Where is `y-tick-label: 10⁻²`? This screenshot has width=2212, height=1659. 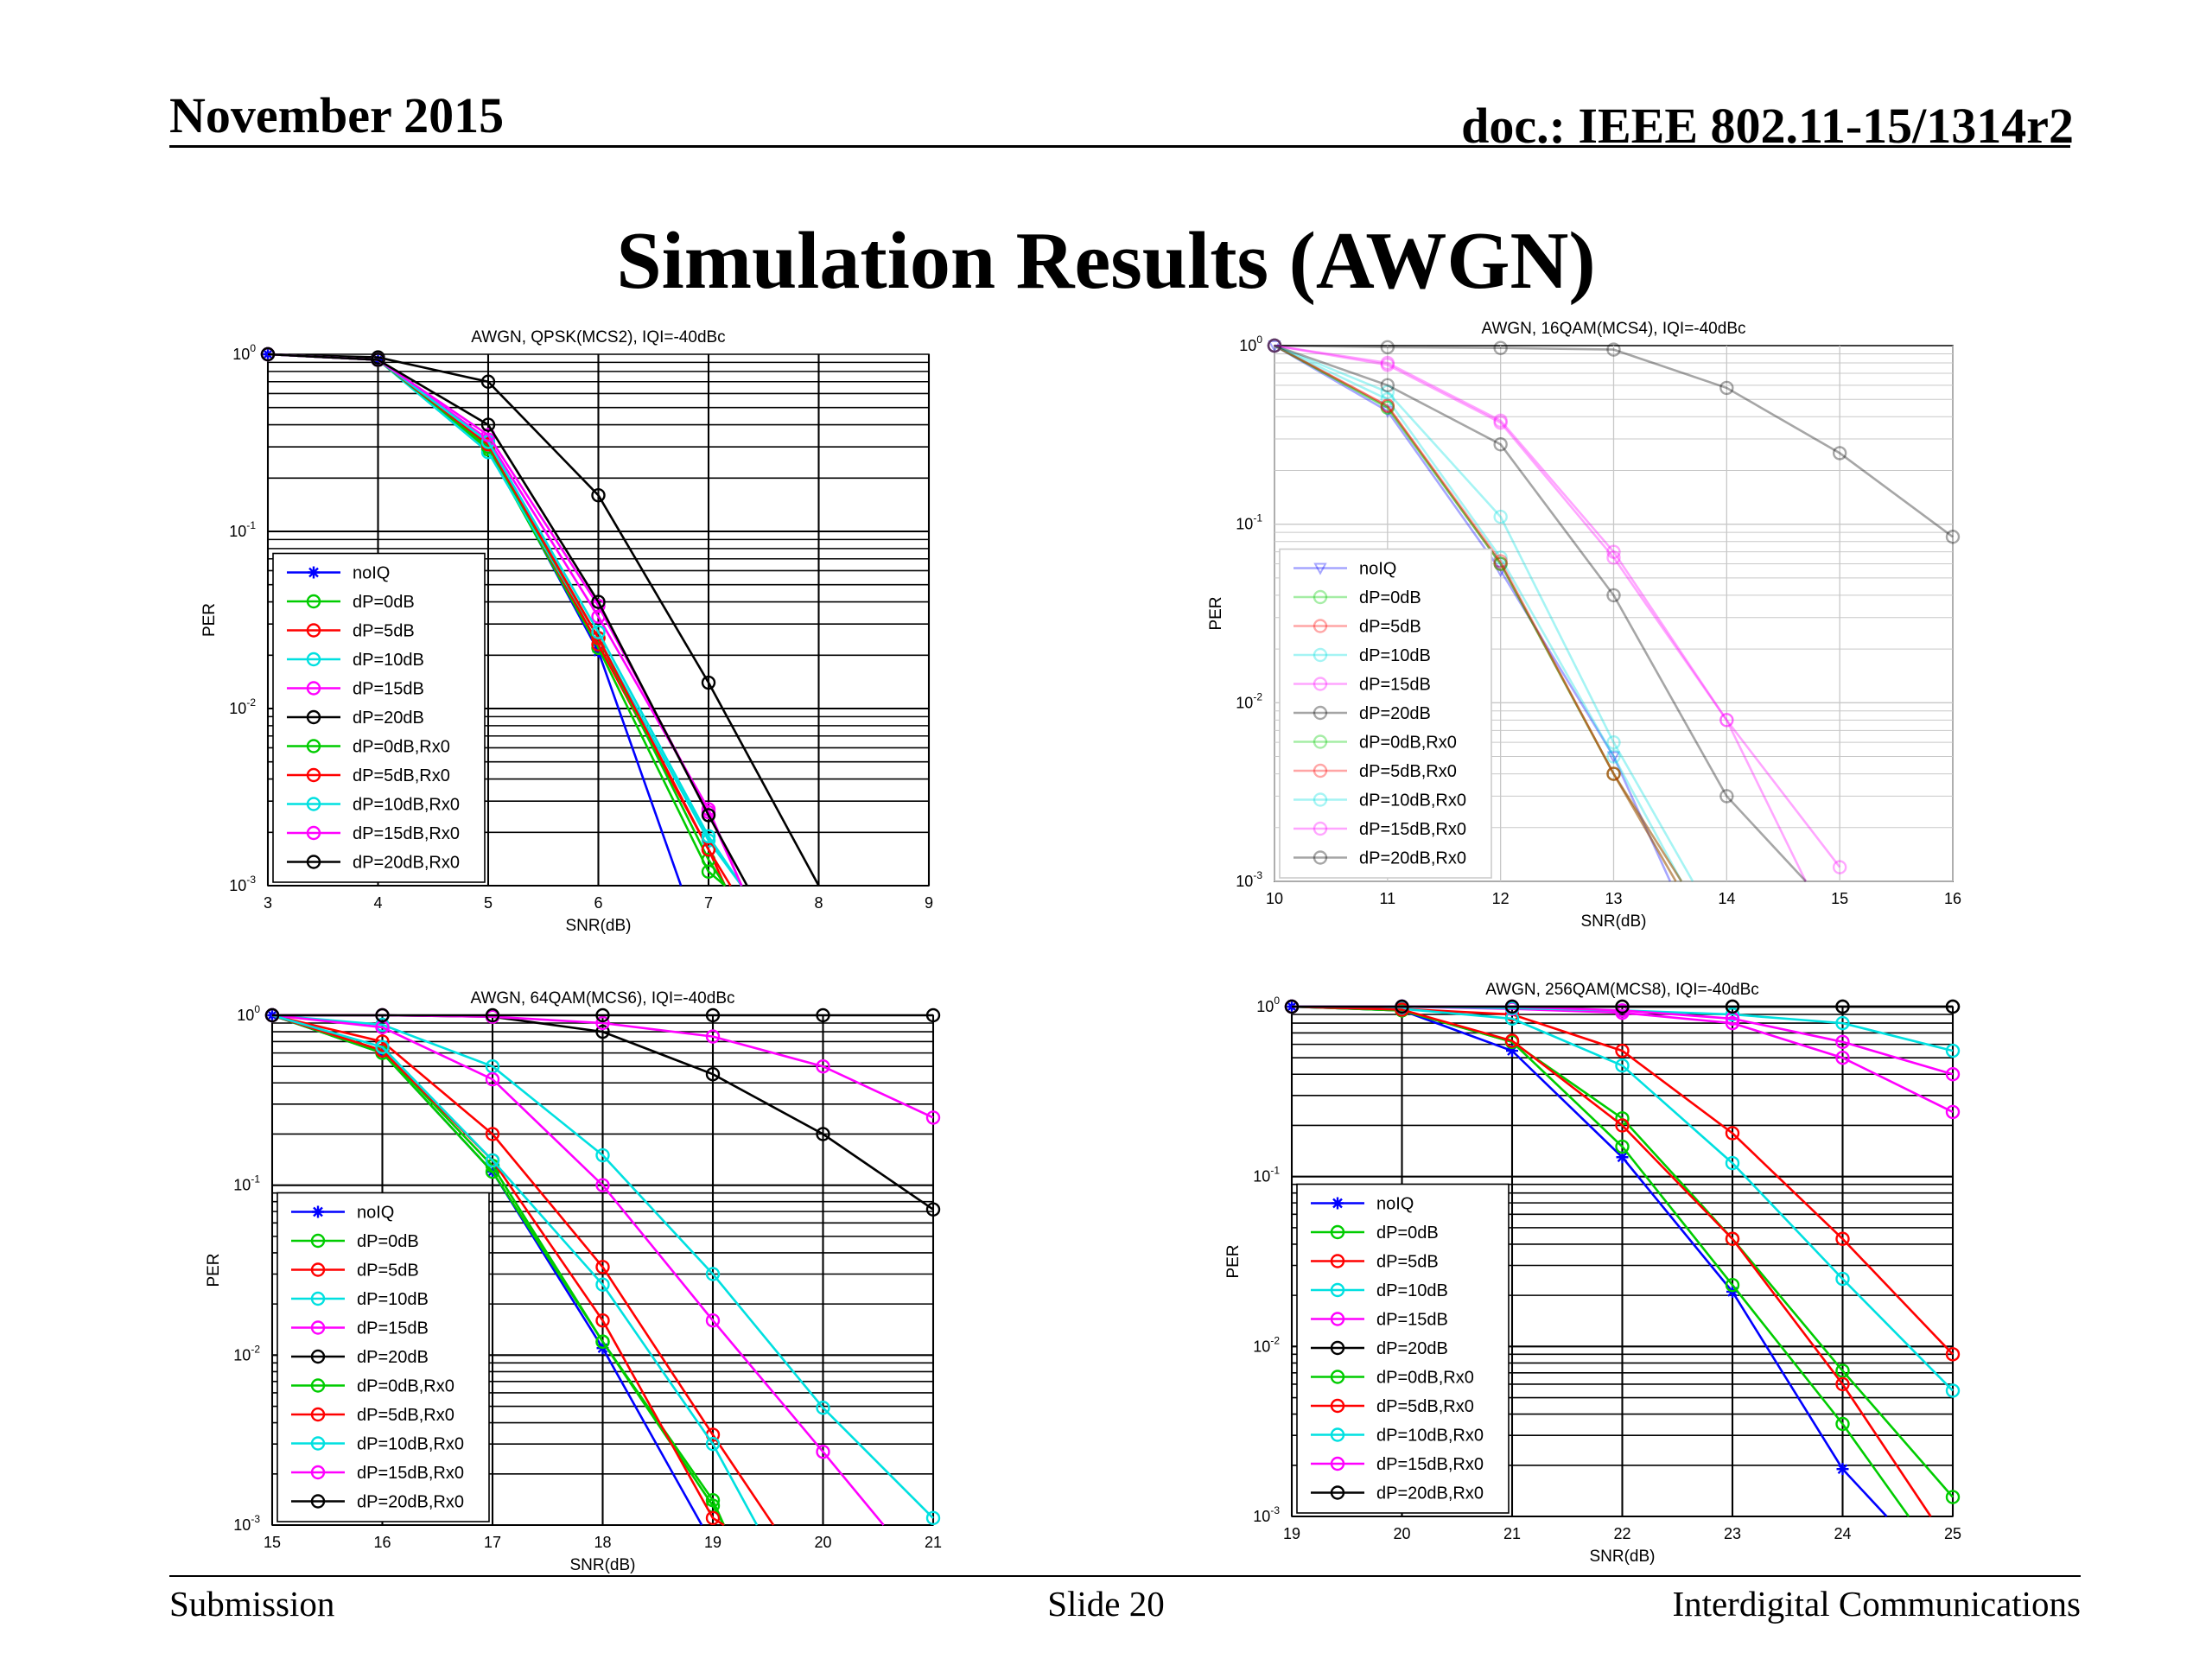
y-tick-label: 10⁻² is located at coordinates (242, 706).